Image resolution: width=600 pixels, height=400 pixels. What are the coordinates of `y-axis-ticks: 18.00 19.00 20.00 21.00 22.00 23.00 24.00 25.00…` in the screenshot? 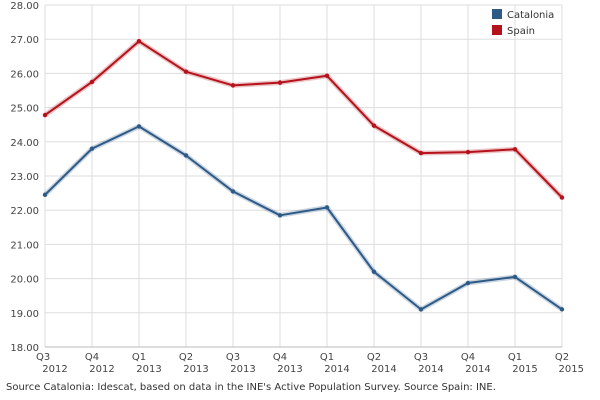 It's located at (24, 177).